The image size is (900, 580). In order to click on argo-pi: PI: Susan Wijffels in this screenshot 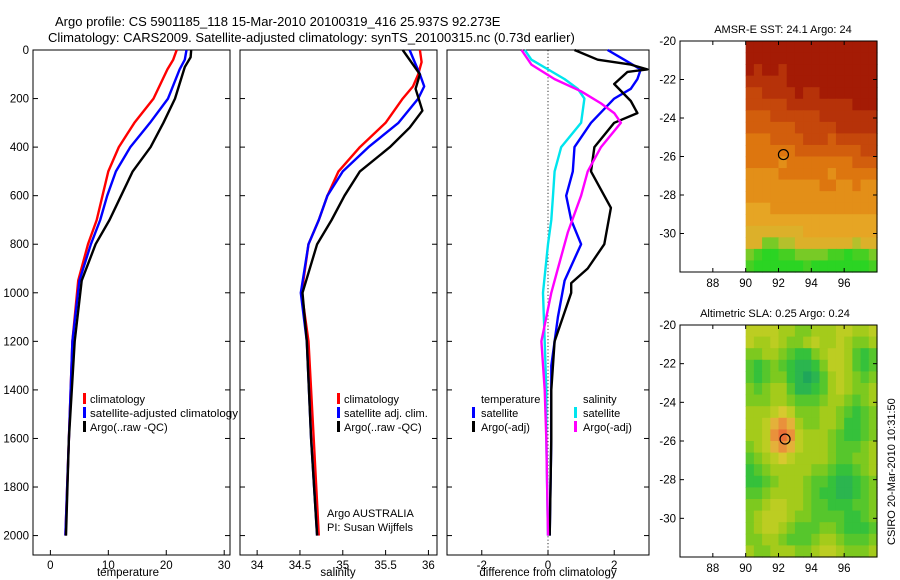, I will do `click(370, 528)`.